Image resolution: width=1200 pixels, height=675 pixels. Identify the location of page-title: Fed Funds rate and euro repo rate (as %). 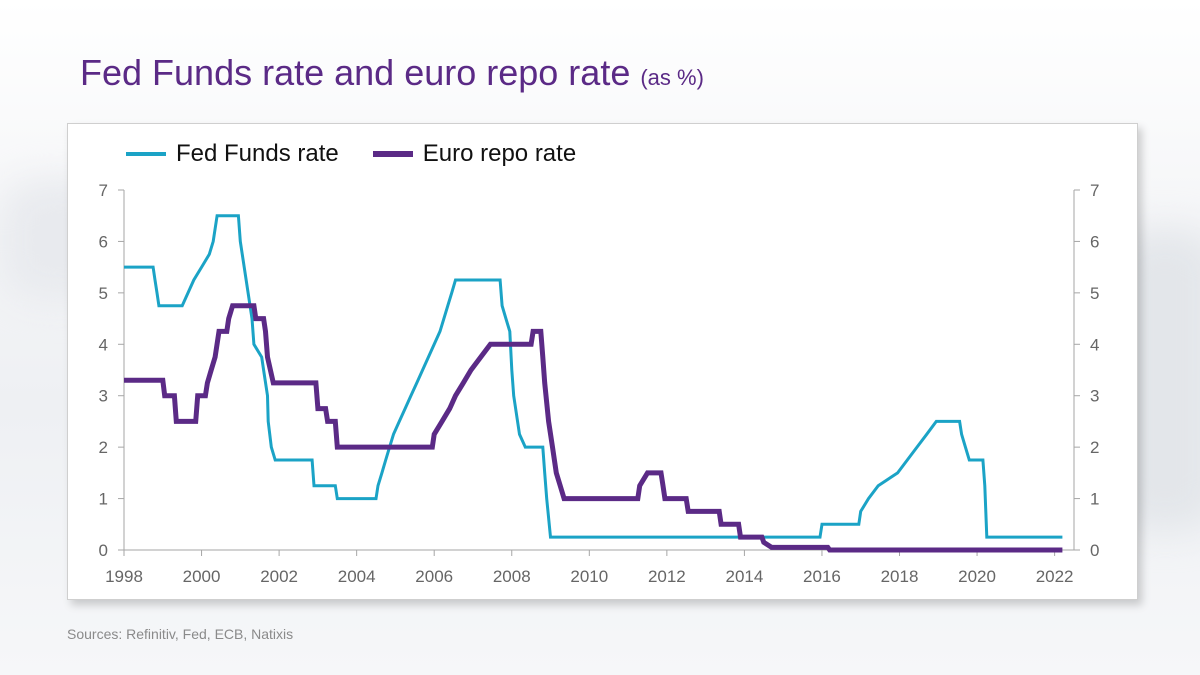
(392, 73).